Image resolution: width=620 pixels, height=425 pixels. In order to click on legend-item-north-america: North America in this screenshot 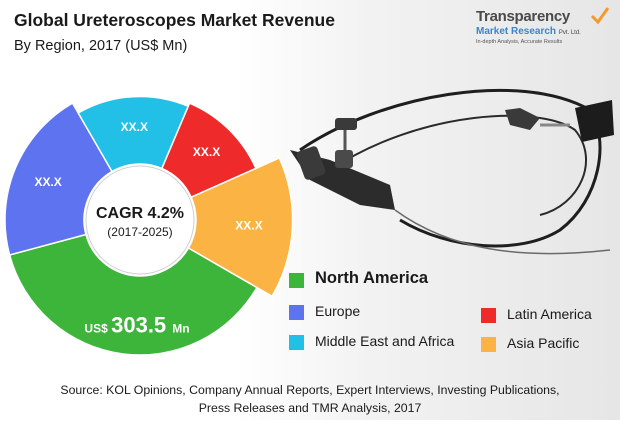, I will do `click(379, 279)`.